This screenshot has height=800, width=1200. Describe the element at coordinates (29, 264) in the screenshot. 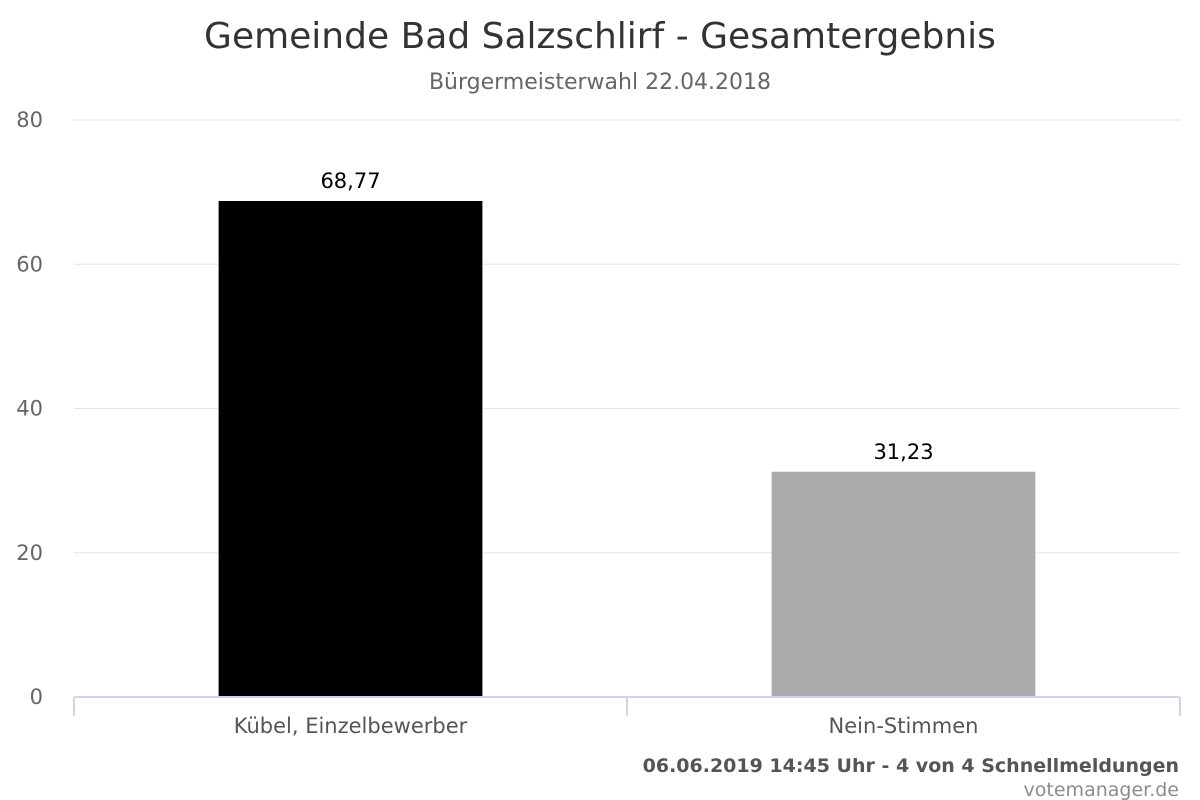

I see `y-tick-label: 60` at that location.